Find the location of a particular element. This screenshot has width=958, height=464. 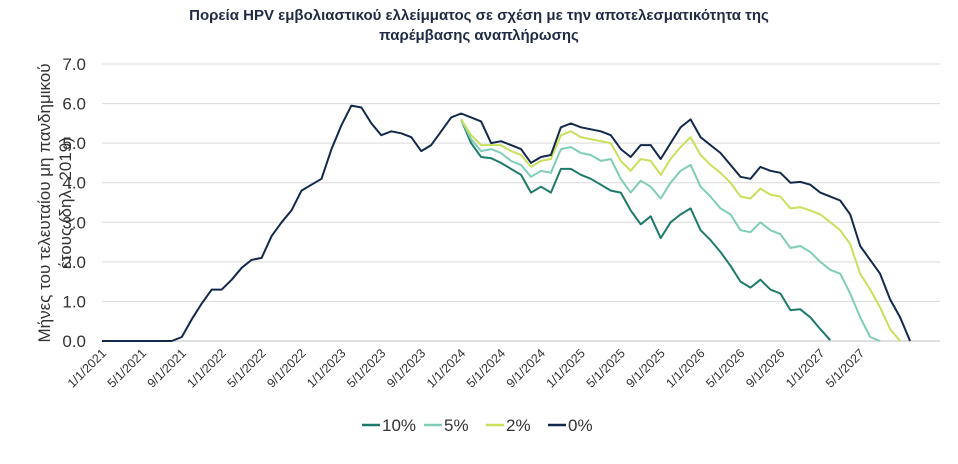

y-axis-label-line-2: έτους (δηλ. 2019) is located at coordinates (65, 203).